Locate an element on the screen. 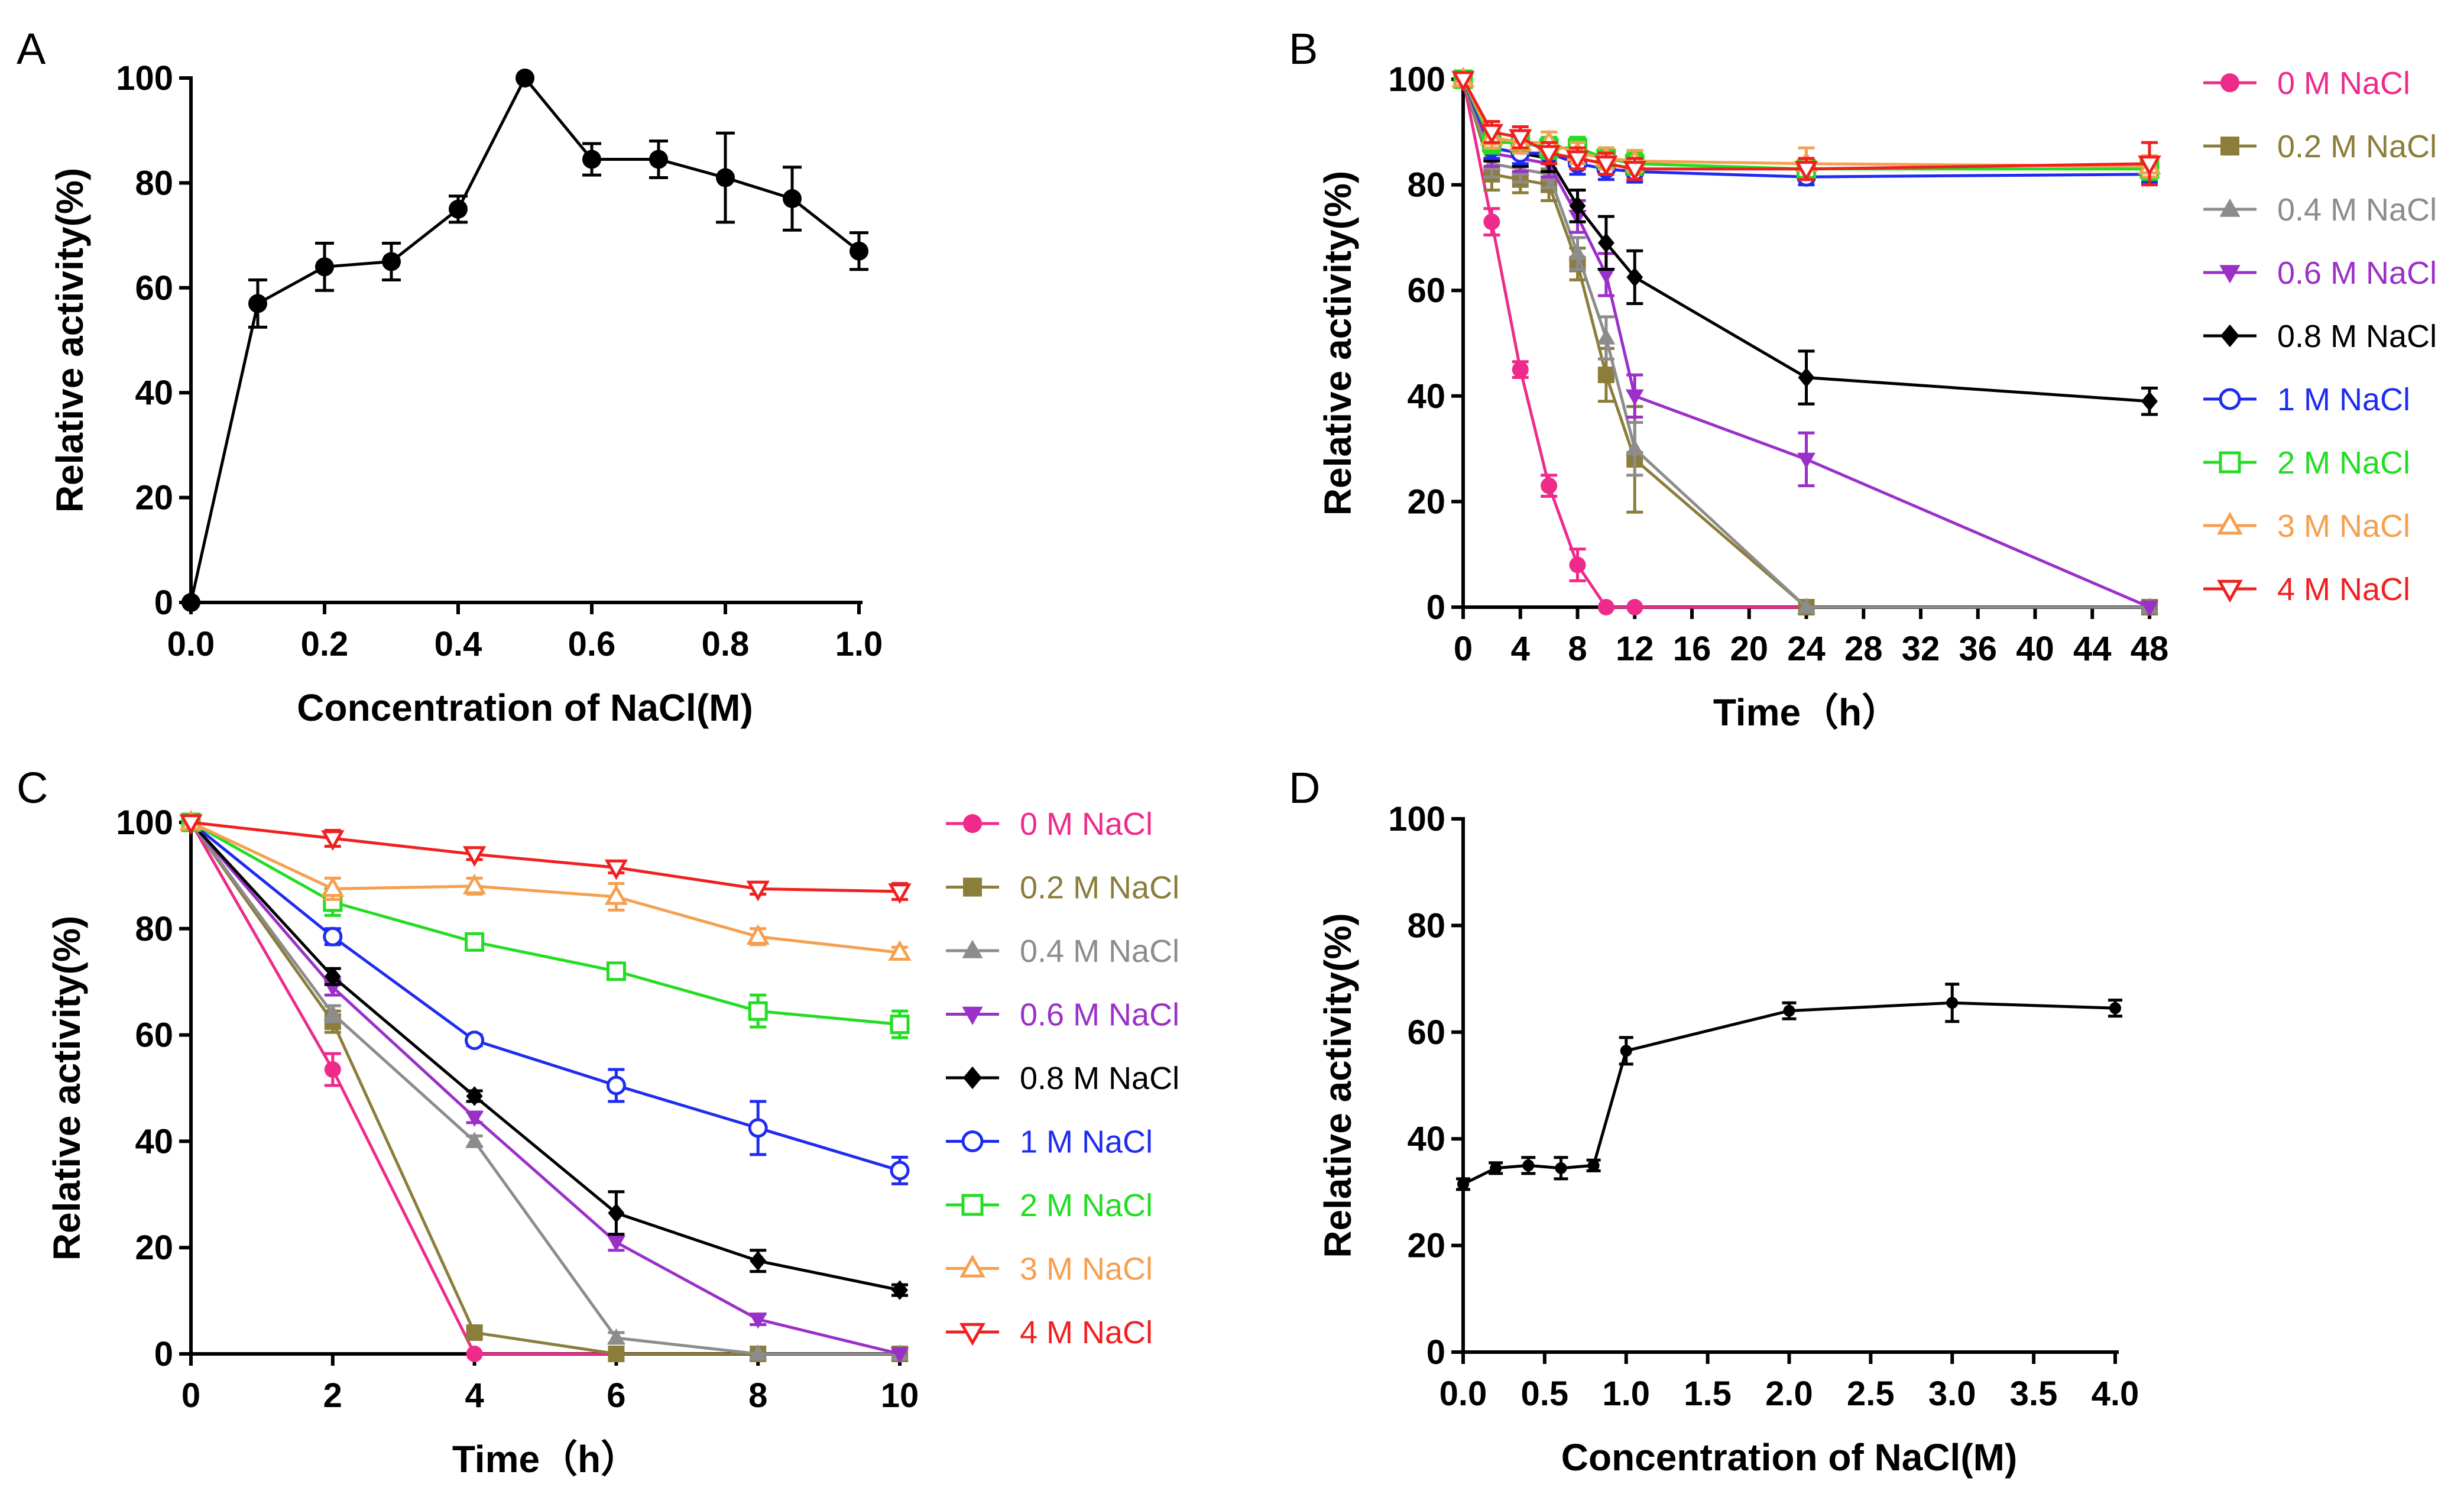  x-axis-title: Concentration of NaCl(M) is located at coordinates (525, 707).